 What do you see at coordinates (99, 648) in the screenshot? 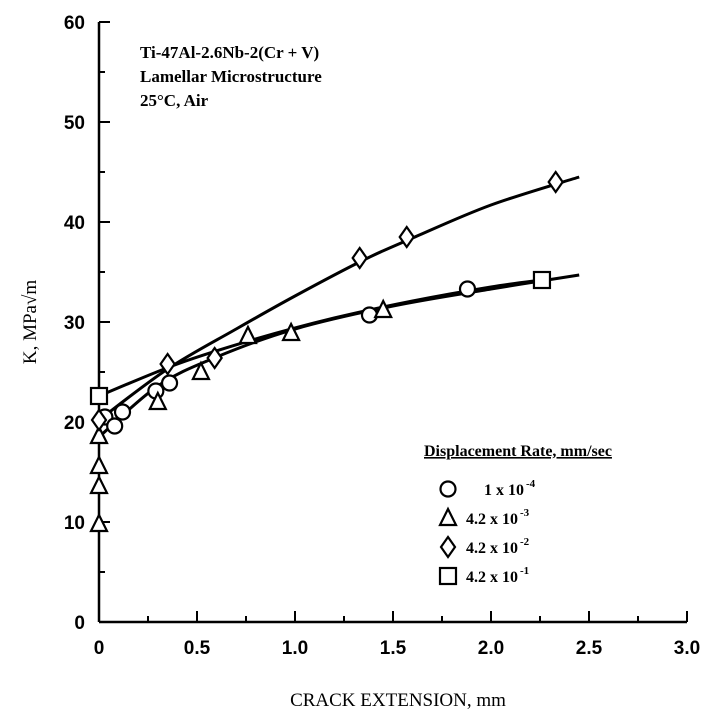
I see `x-tick-label: 0` at bounding box center [99, 648].